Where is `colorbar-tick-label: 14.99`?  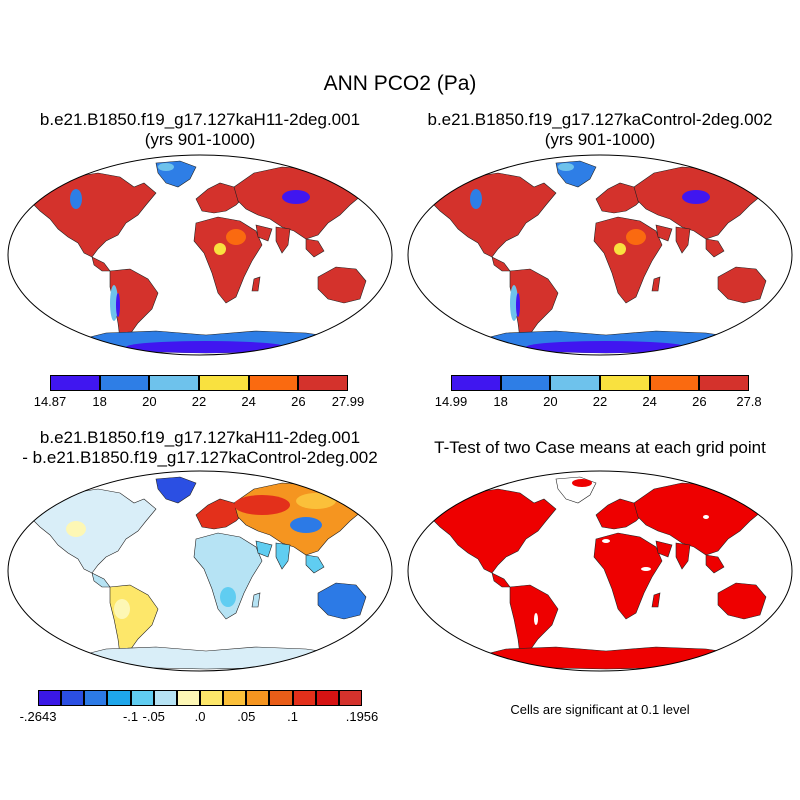 colorbar-tick-label: 14.99 is located at coordinates (451, 401).